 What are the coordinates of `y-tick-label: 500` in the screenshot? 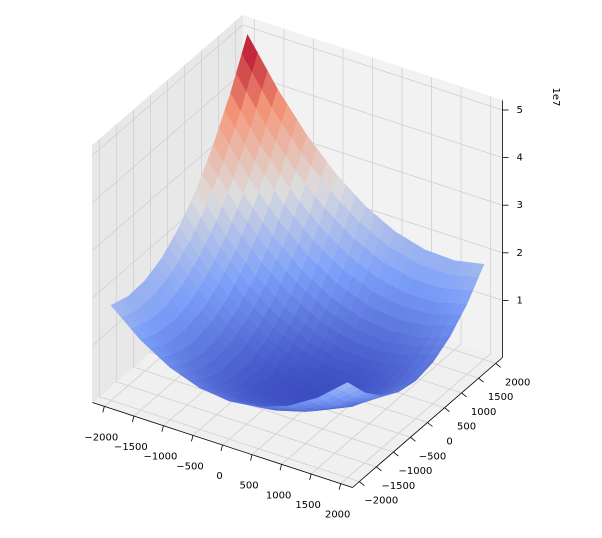 It's located at (466, 427).